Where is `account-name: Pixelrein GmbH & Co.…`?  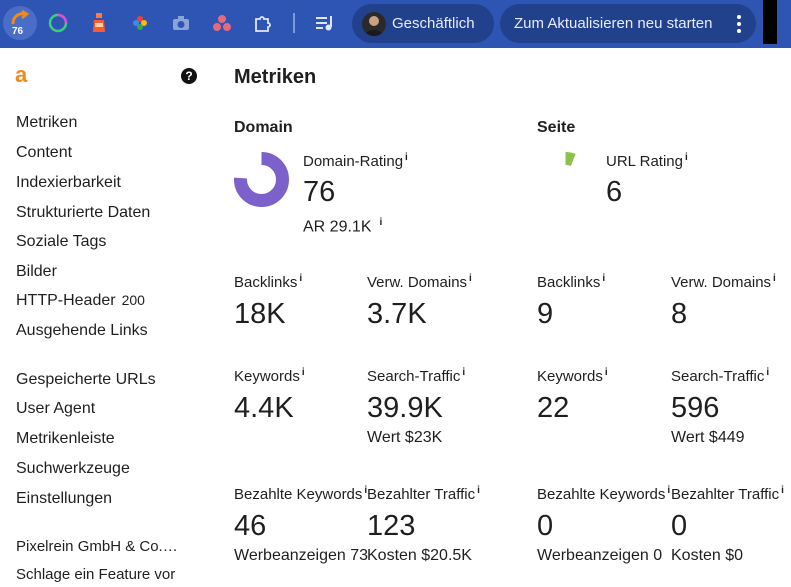
account-name: Pixelrein GmbH & Co.… is located at coordinates (97, 546).